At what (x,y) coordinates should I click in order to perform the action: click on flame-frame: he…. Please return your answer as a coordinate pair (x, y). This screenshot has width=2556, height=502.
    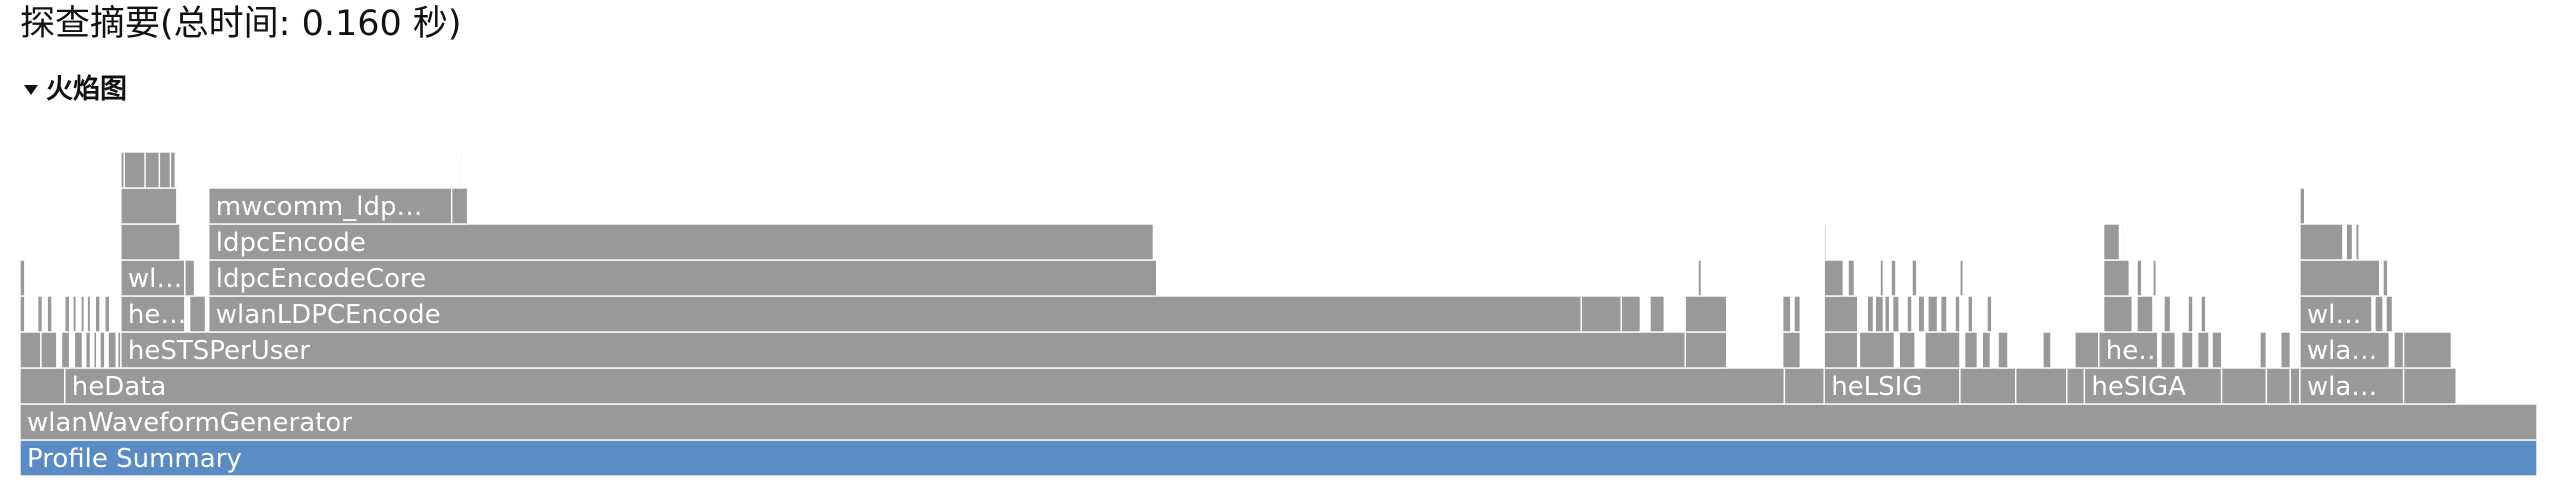
    Looking at the image, I should click on (2131, 350).